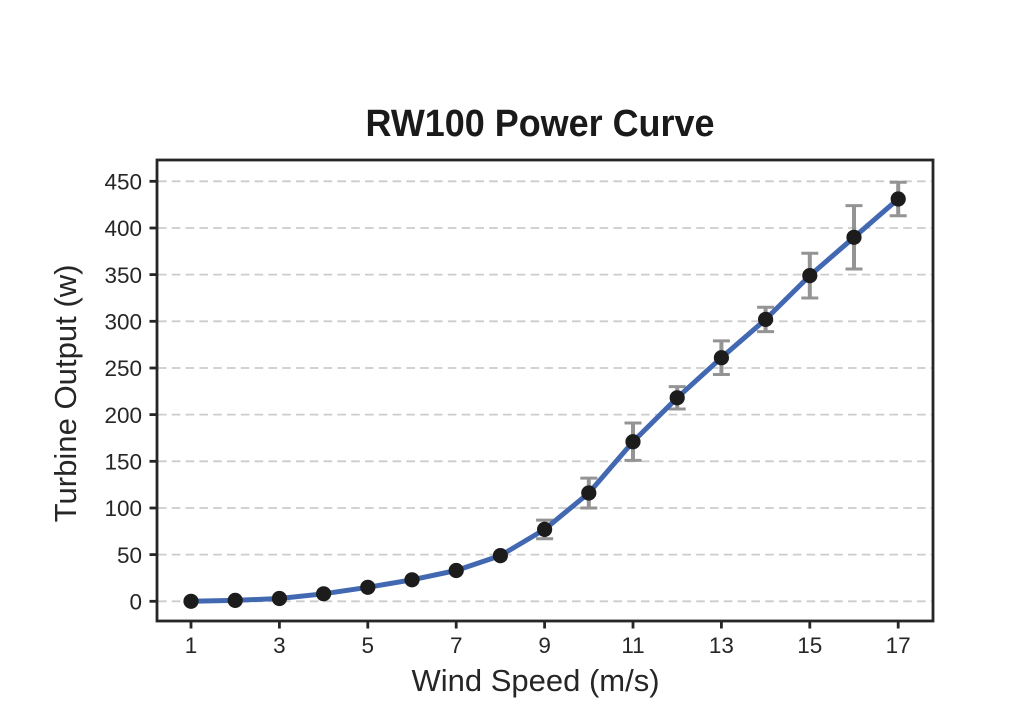  I want to click on svg-text: 100, so click(123, 508).